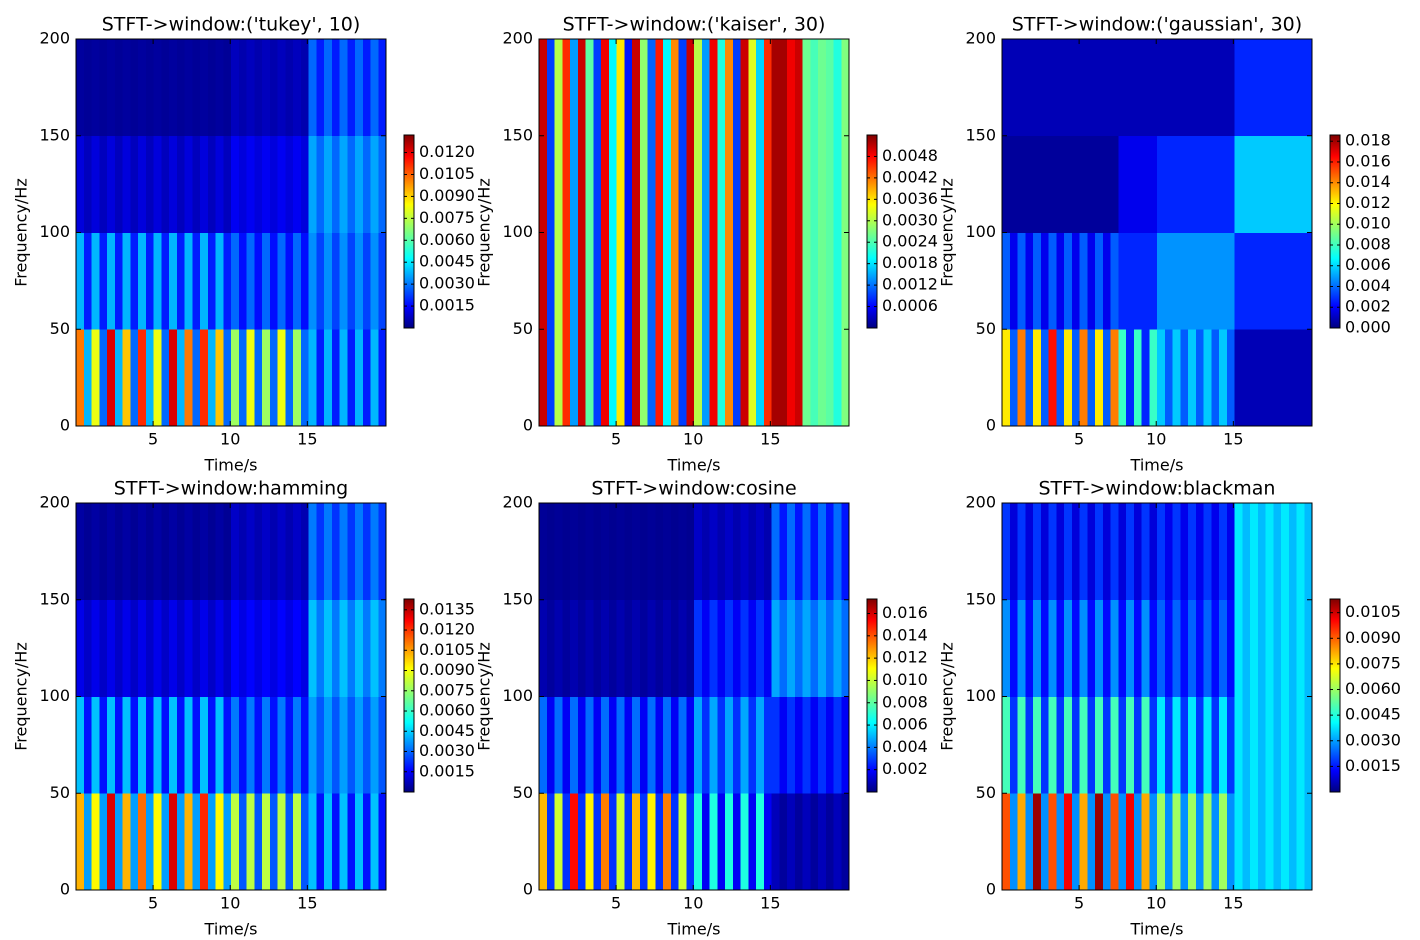  What do you see at coordinates (910, 262) in the screenshot?
I see `colorbar-tick-label: 0.0018` at bounding box center [910, 262].